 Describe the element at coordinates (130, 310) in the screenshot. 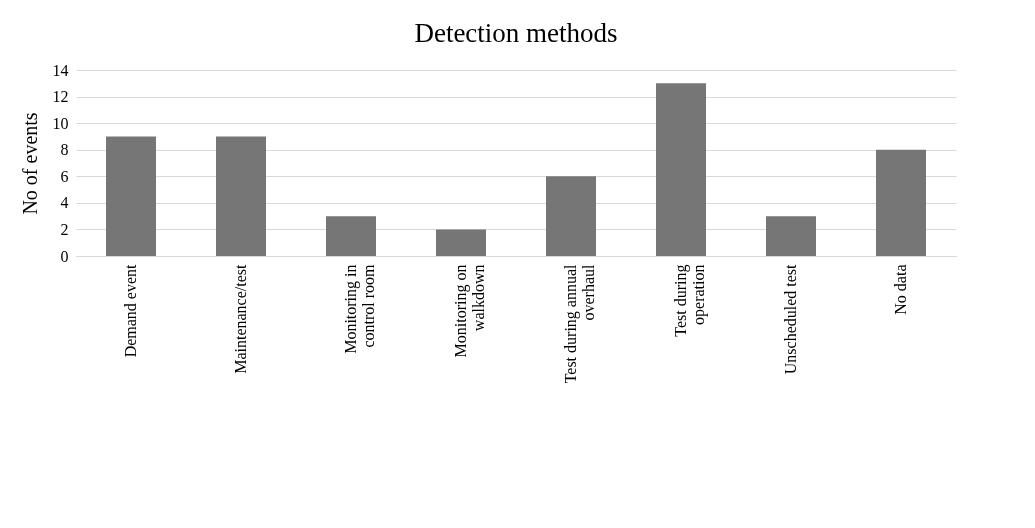

I see `x-tick-label: Demand event` at that location.